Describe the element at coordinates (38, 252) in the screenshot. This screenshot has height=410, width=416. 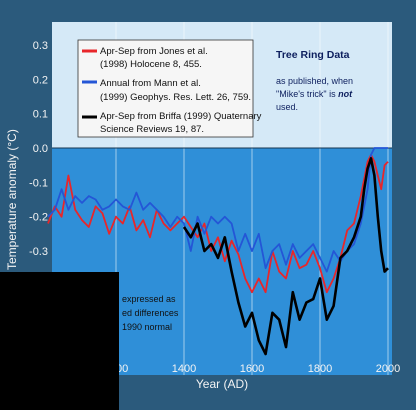
I see `y-tick-label: -0.3` at that location.